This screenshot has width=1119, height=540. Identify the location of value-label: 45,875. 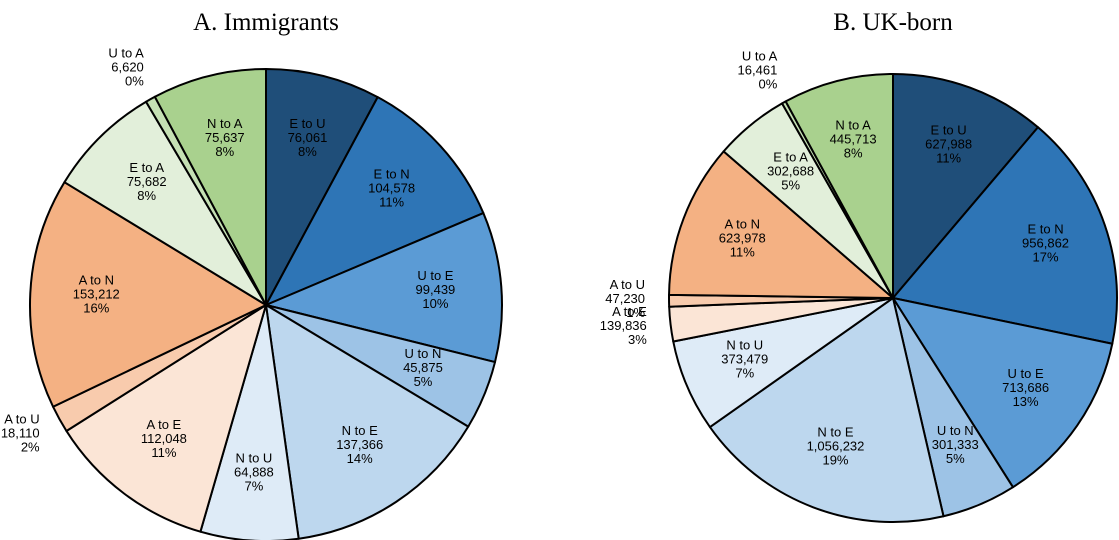
(423, 367).